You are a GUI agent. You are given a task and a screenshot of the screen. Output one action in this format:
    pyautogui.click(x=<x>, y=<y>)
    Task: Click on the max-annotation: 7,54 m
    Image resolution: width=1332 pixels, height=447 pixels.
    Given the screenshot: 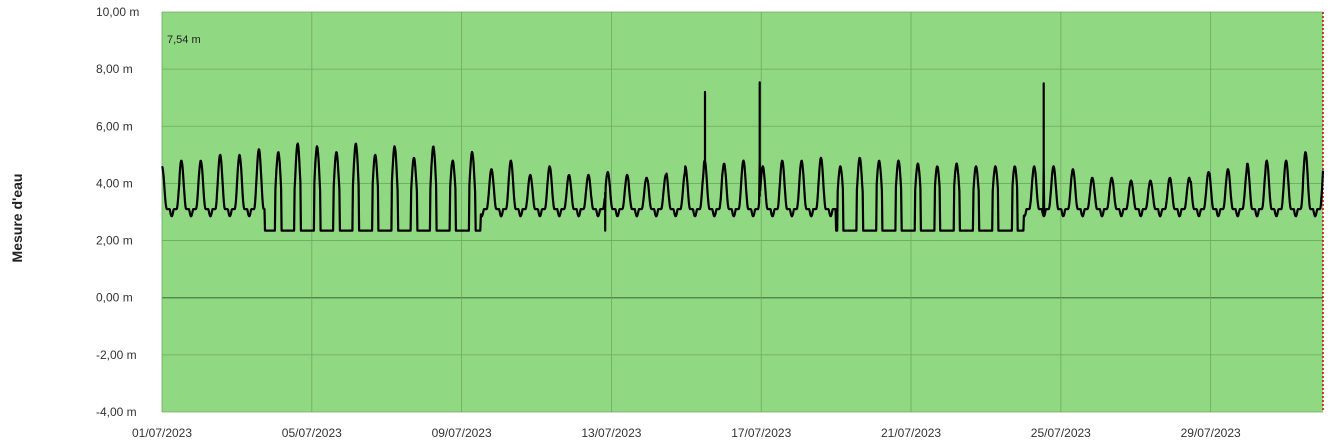 What is the action you would take?
    pyautogui.click(x=184, y=40)
    